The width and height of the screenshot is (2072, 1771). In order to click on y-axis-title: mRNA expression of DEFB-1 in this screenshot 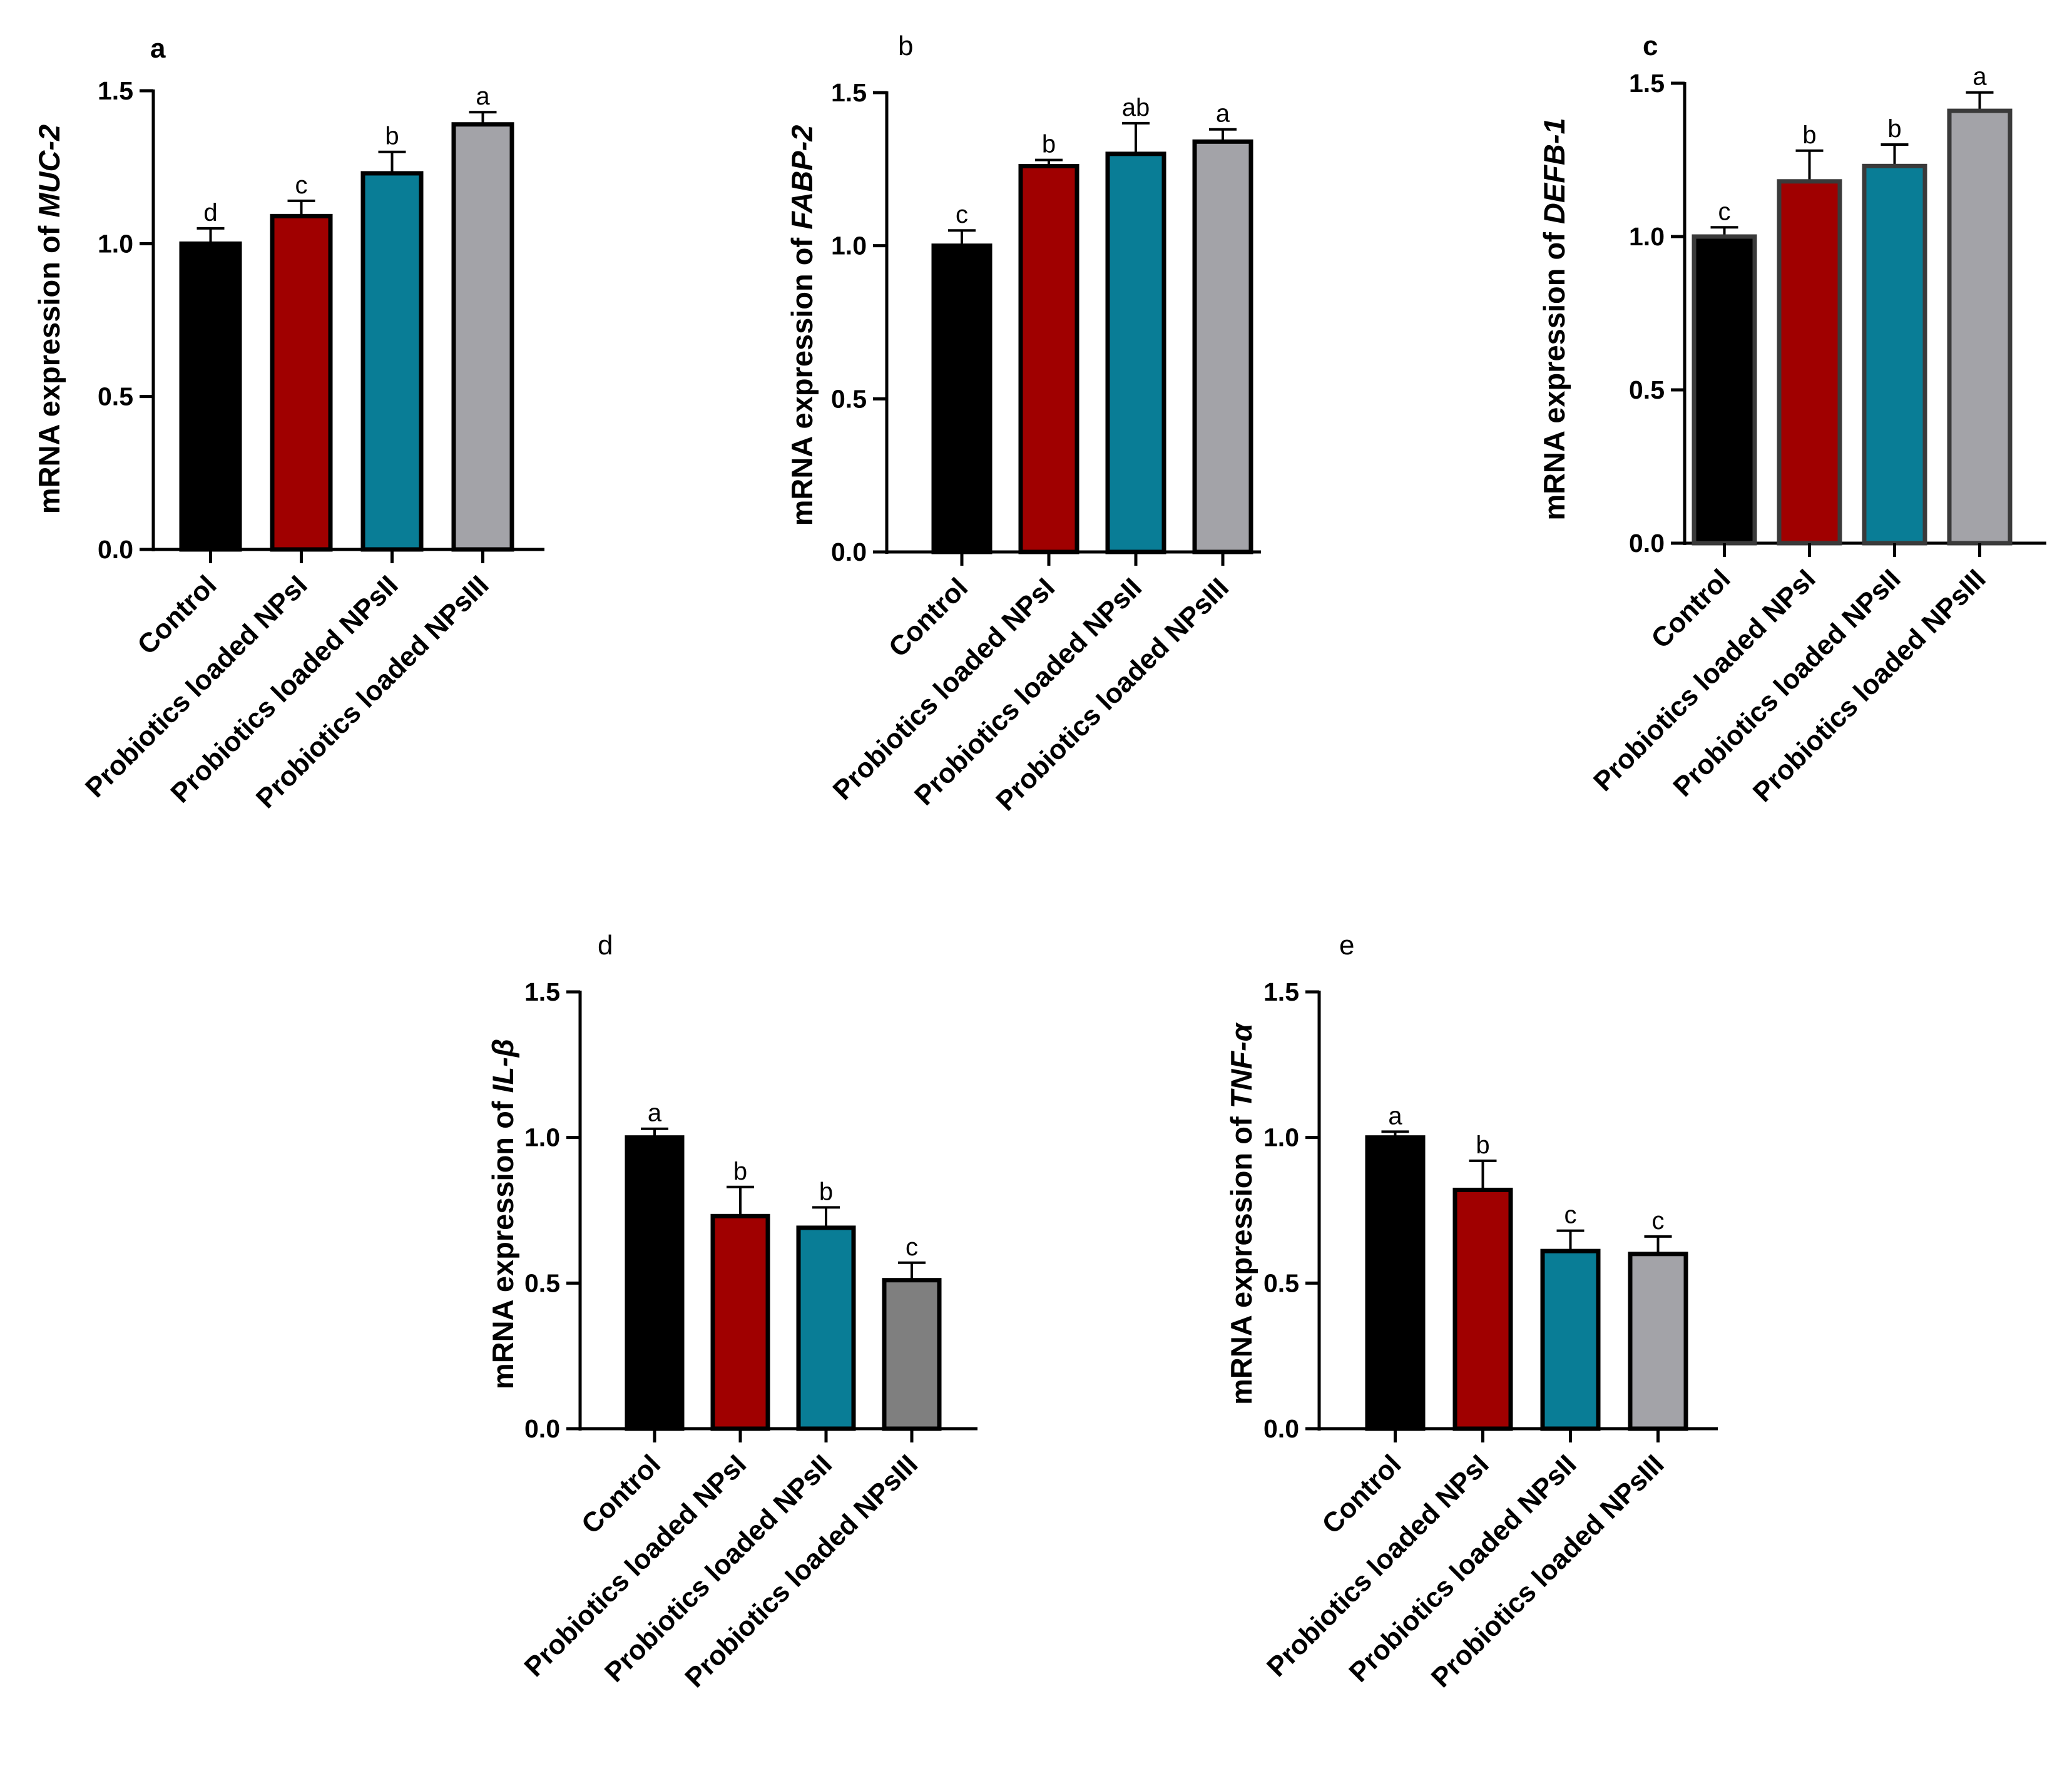, I will do `click(1554, 319)`.